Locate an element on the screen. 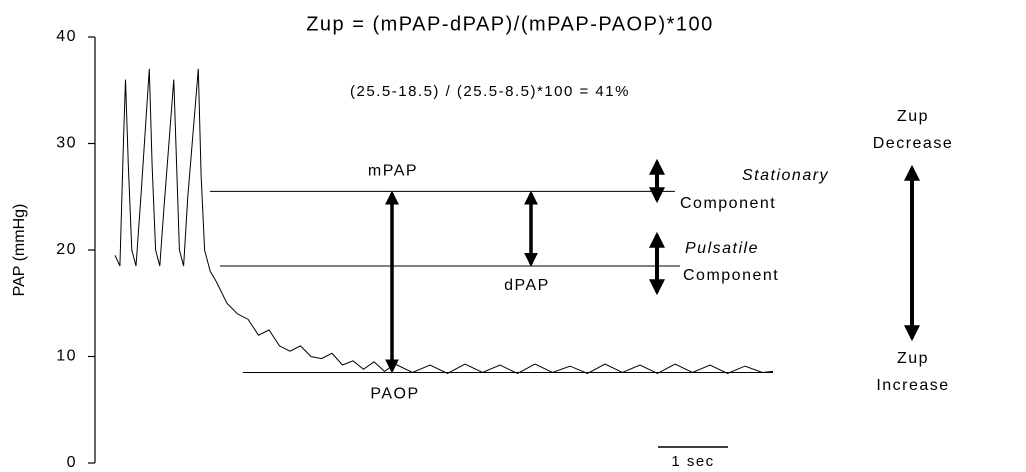 The height and width of the screenshot is (472, 1026). annotation: Decrease is located at coordinates (913, 143).